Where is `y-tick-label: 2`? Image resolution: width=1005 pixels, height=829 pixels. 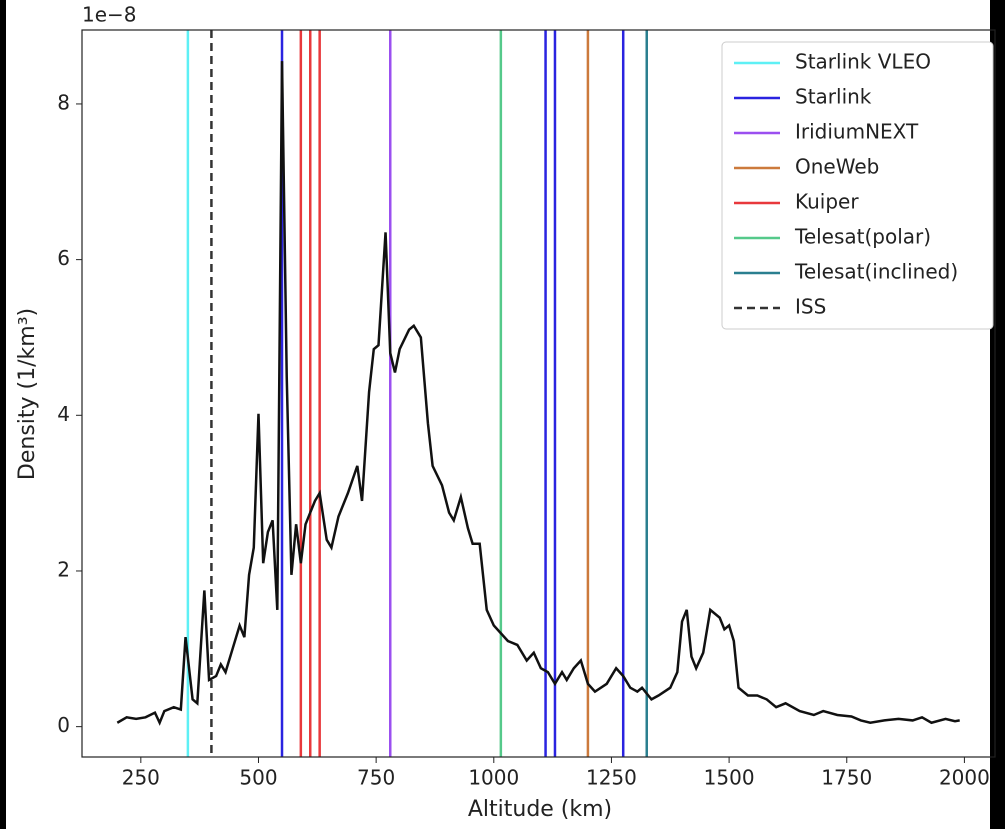
y-tick-label: 2 is located at coordinates (63, 569).